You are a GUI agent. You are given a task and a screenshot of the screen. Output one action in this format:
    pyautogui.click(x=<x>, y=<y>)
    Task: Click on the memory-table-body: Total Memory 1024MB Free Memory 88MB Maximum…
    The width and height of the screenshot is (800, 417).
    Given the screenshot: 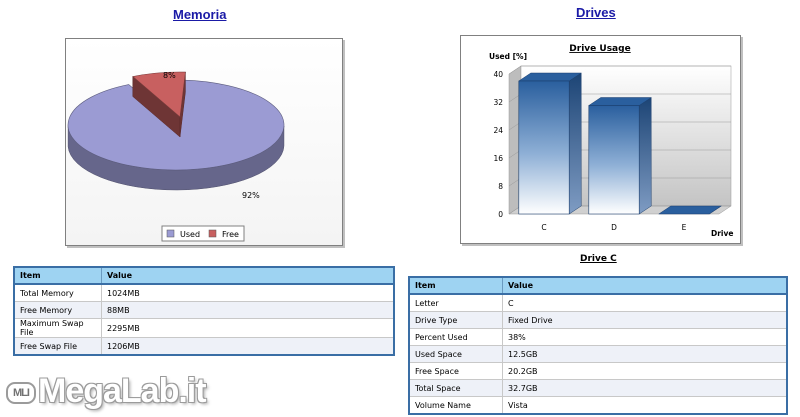 What is the action you would take?
    pyautogui.click(x=204, y=320)
    